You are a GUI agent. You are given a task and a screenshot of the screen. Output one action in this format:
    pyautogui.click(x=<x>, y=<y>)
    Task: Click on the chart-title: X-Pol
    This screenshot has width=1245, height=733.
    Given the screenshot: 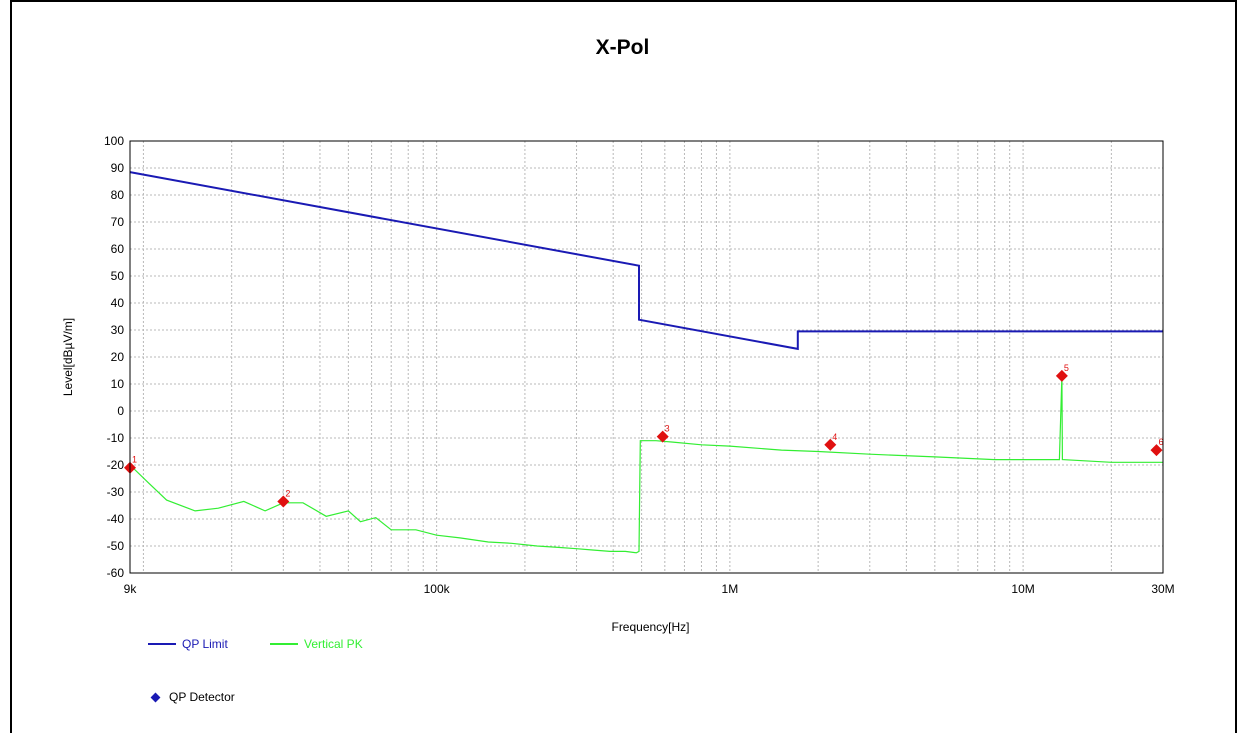 What is the action you would take?
    pyautogui.click(x=622, y=47)
    